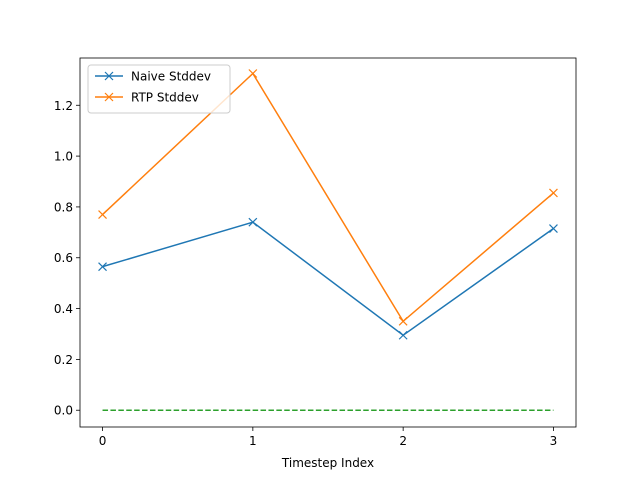 The width and height of the screenshot is (640, 480). I want to click on x-axis-label: Timestep Index, so click(327, 463).